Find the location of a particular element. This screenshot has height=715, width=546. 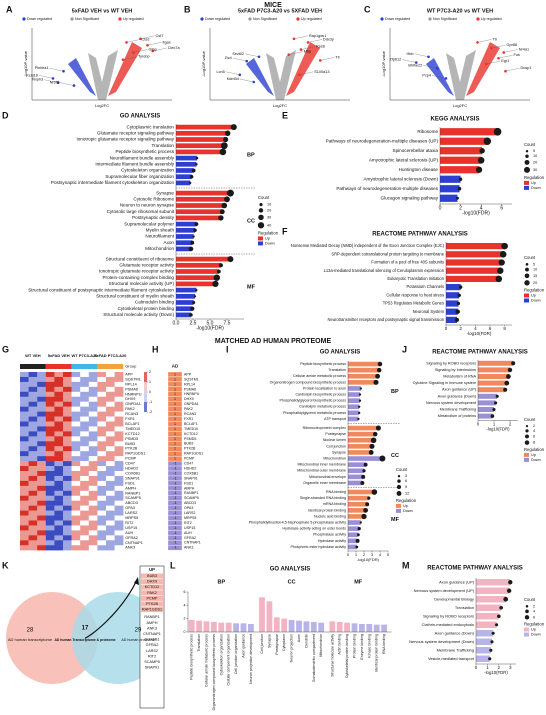

x-tick-label: 2 is located at coordinates (510, 424).